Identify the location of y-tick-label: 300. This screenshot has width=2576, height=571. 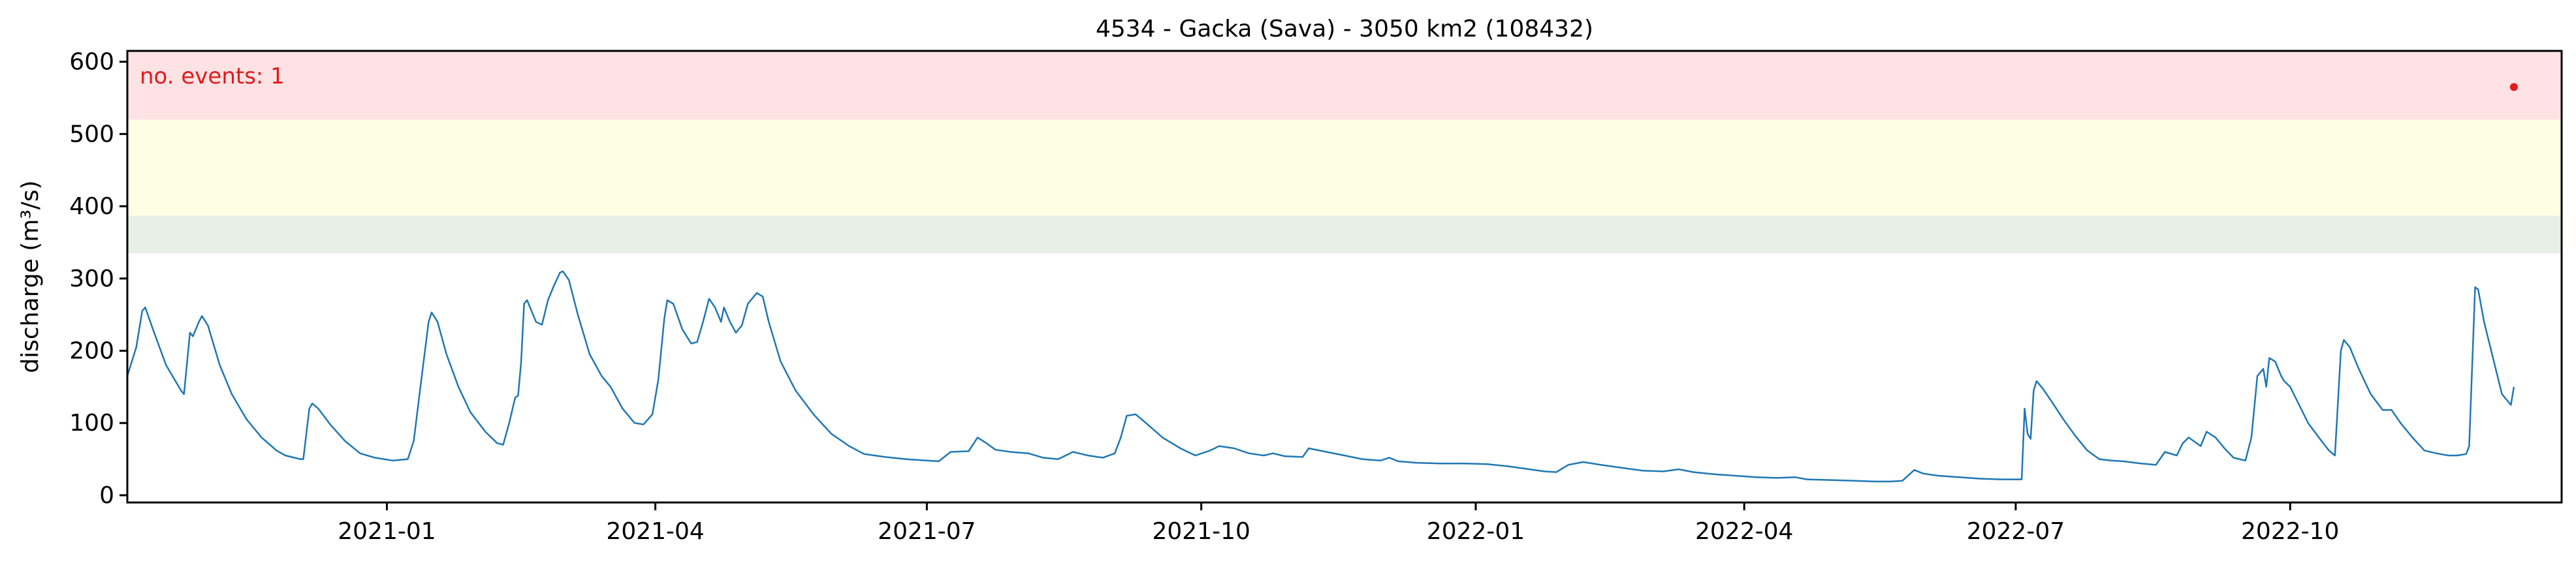
(92, 279).